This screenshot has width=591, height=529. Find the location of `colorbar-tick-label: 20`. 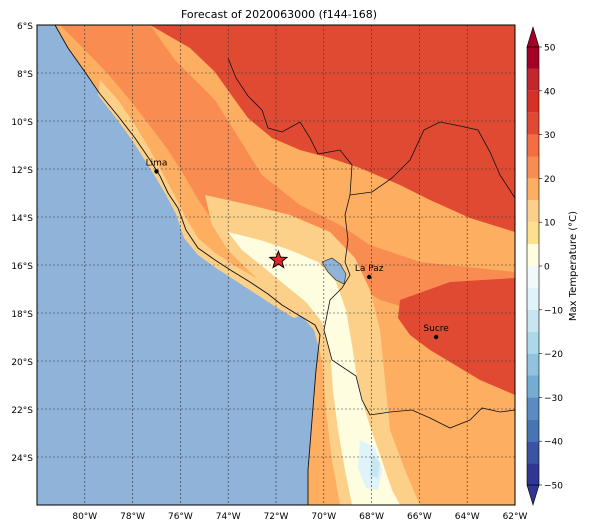

colorbar-tick-label: 20 is located at coordinates (550, 180).